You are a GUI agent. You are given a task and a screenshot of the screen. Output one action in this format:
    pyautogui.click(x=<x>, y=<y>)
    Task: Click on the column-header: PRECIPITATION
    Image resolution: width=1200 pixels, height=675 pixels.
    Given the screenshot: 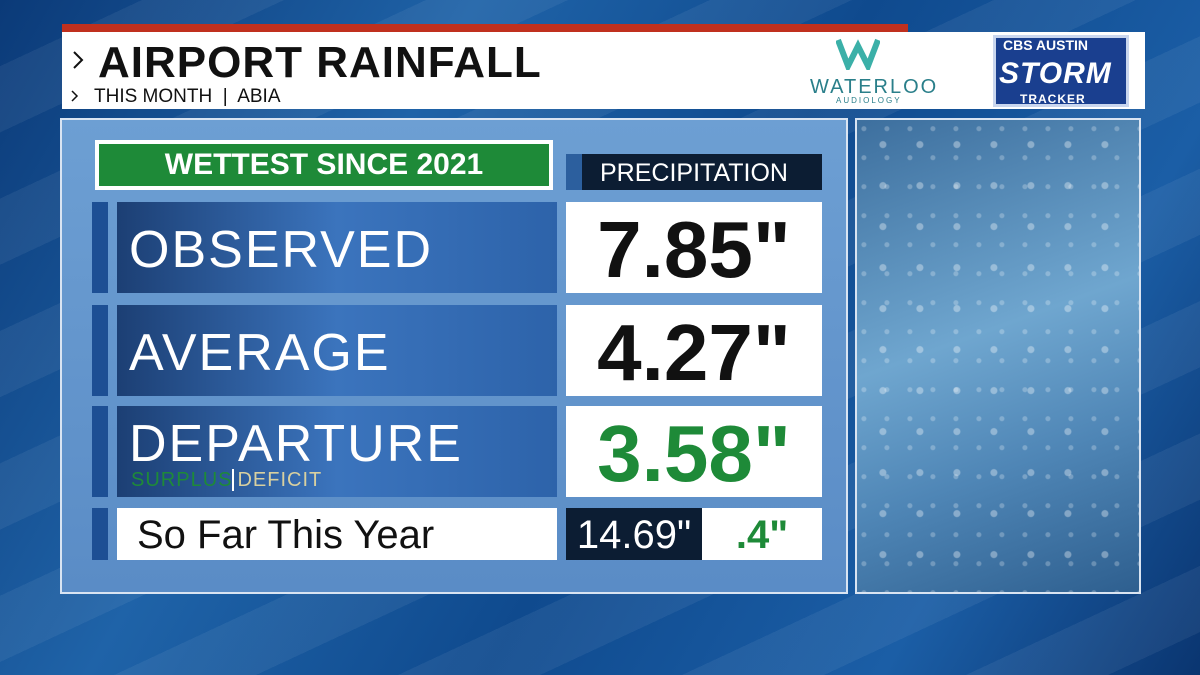 What is the action you would take?
    pyautogui.click(x=694, y=172)
    